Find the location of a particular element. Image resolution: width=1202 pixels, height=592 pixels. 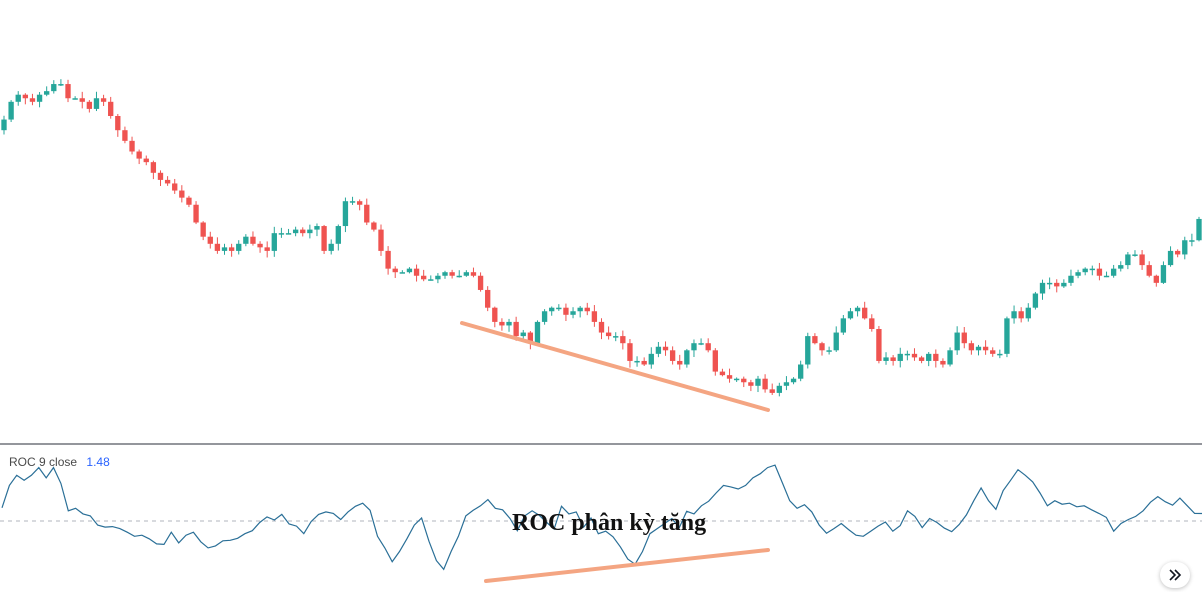

scroll-to-realtime-button is located at coordinates (1175, 575).